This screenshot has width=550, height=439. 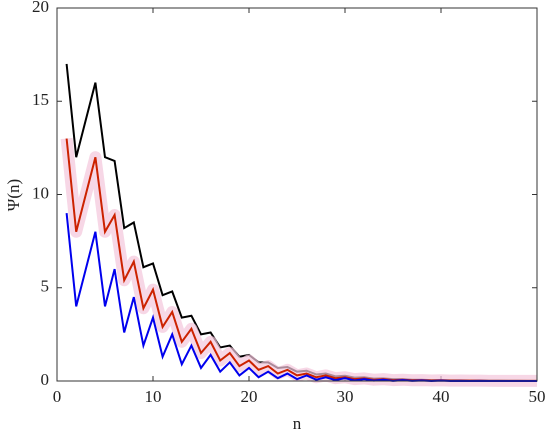 What do you see at coordinates (13, 195) in the screenshot?
I see `y-axis-label: Ψ(n)` at bounding box center [13, 195].